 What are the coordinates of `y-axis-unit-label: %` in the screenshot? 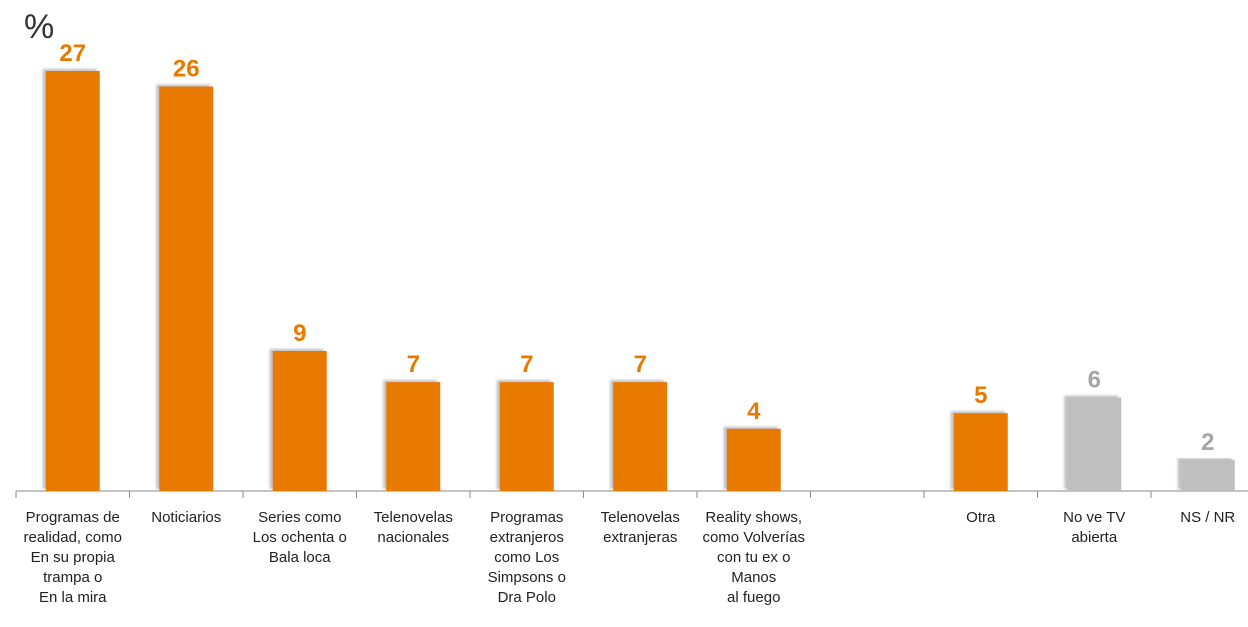 It's located at (39, 27).